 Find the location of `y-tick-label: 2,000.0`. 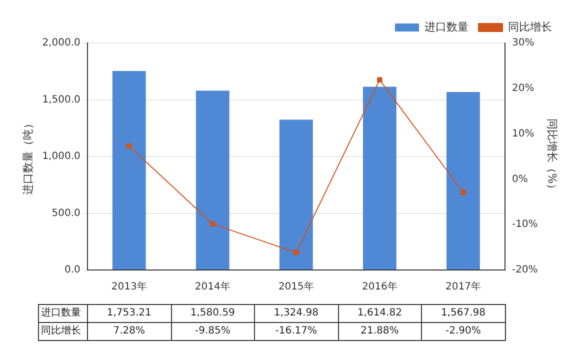

y-tick-label: 2,000.0 is located at coordinates (61, 43).